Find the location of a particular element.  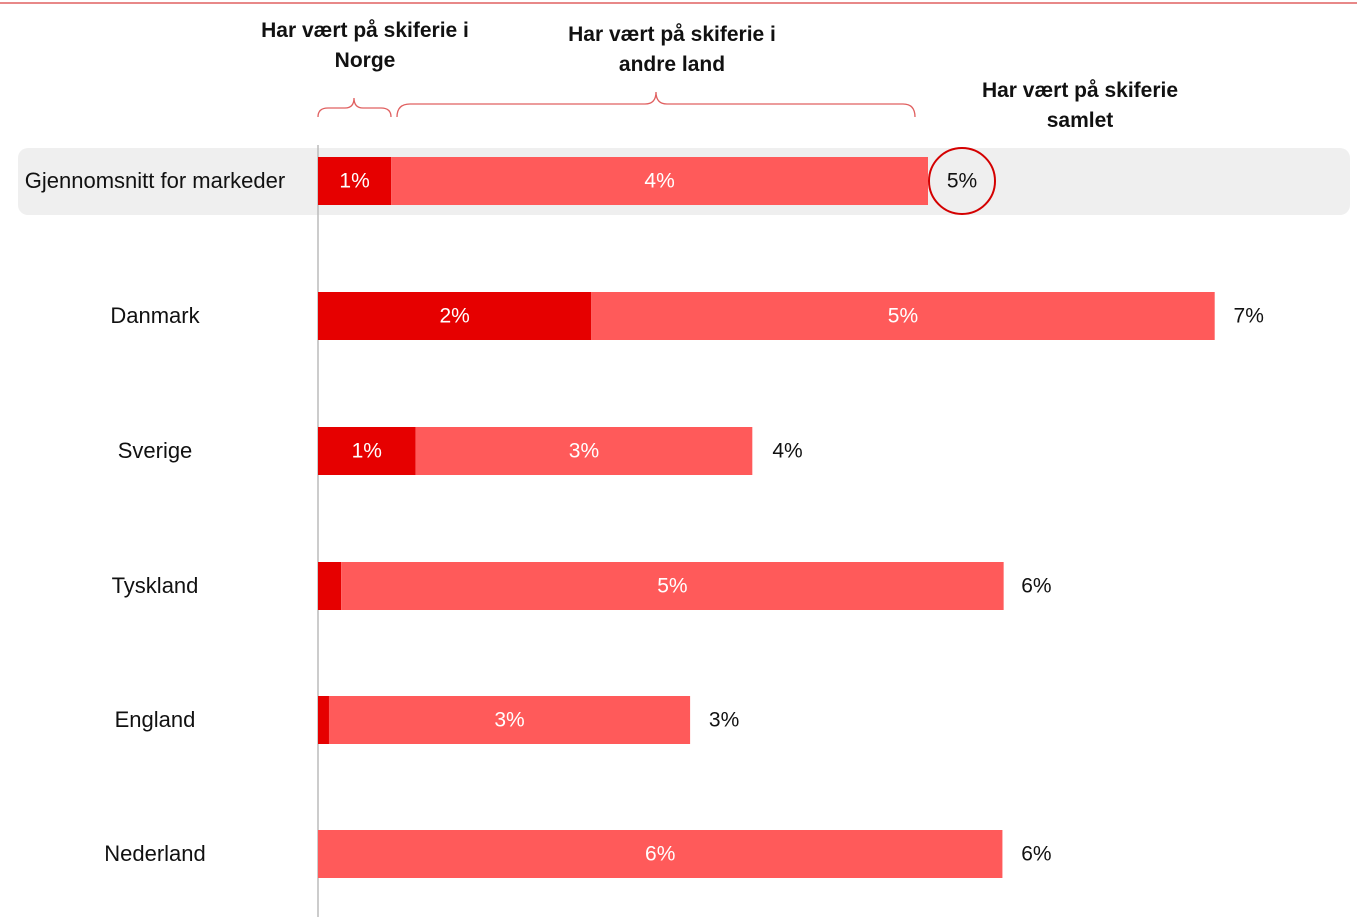

total-label: 5% is located at coordinates (962, 181).